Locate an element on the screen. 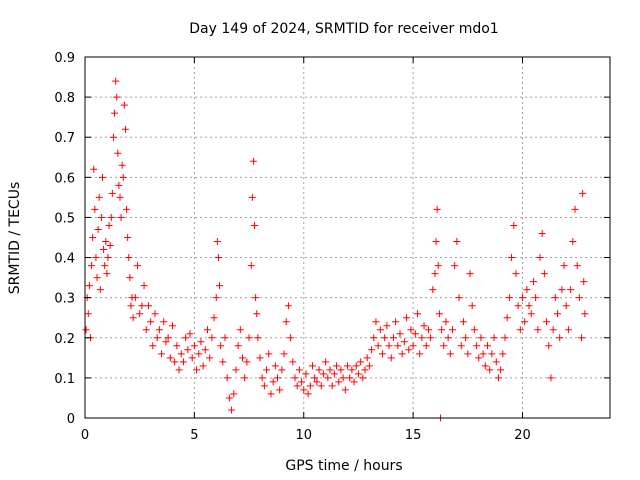 This screenshot has height=480, width=640. x-tick-label: 10 is located at coordinates (303, 435).